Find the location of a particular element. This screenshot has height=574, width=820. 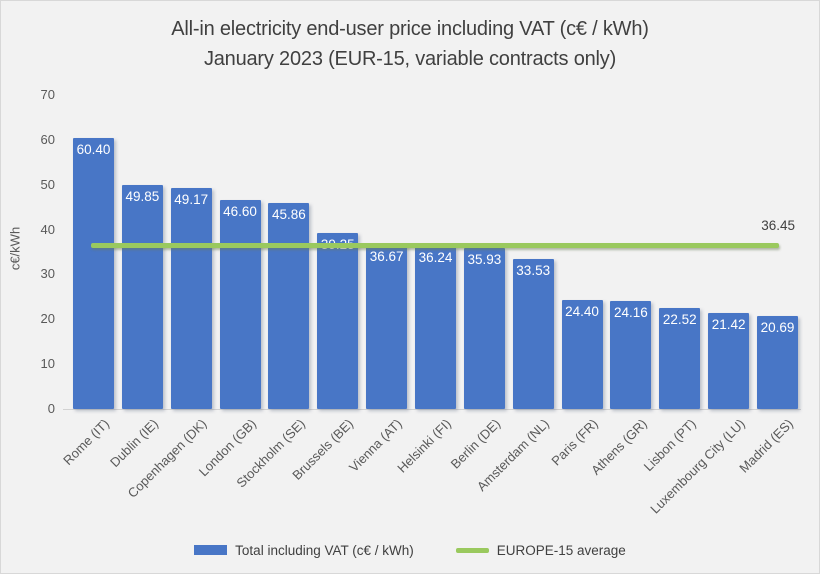

bar-amsterdam-nl: 33.53 is located at coordinates (533, 333).